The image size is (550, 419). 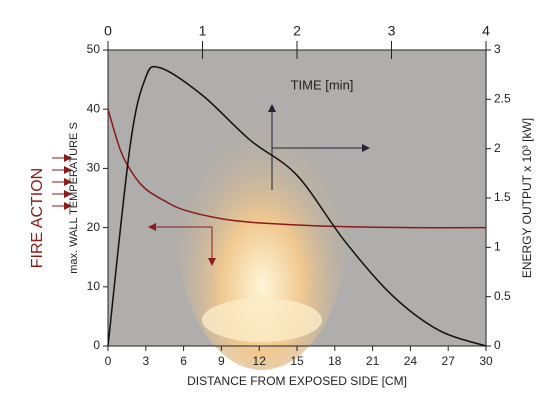 What do you see at coordinates (322, 84) in the screenshot?
I see `x2-axis-title: TIME [min]` at bounding box center [322, 84].